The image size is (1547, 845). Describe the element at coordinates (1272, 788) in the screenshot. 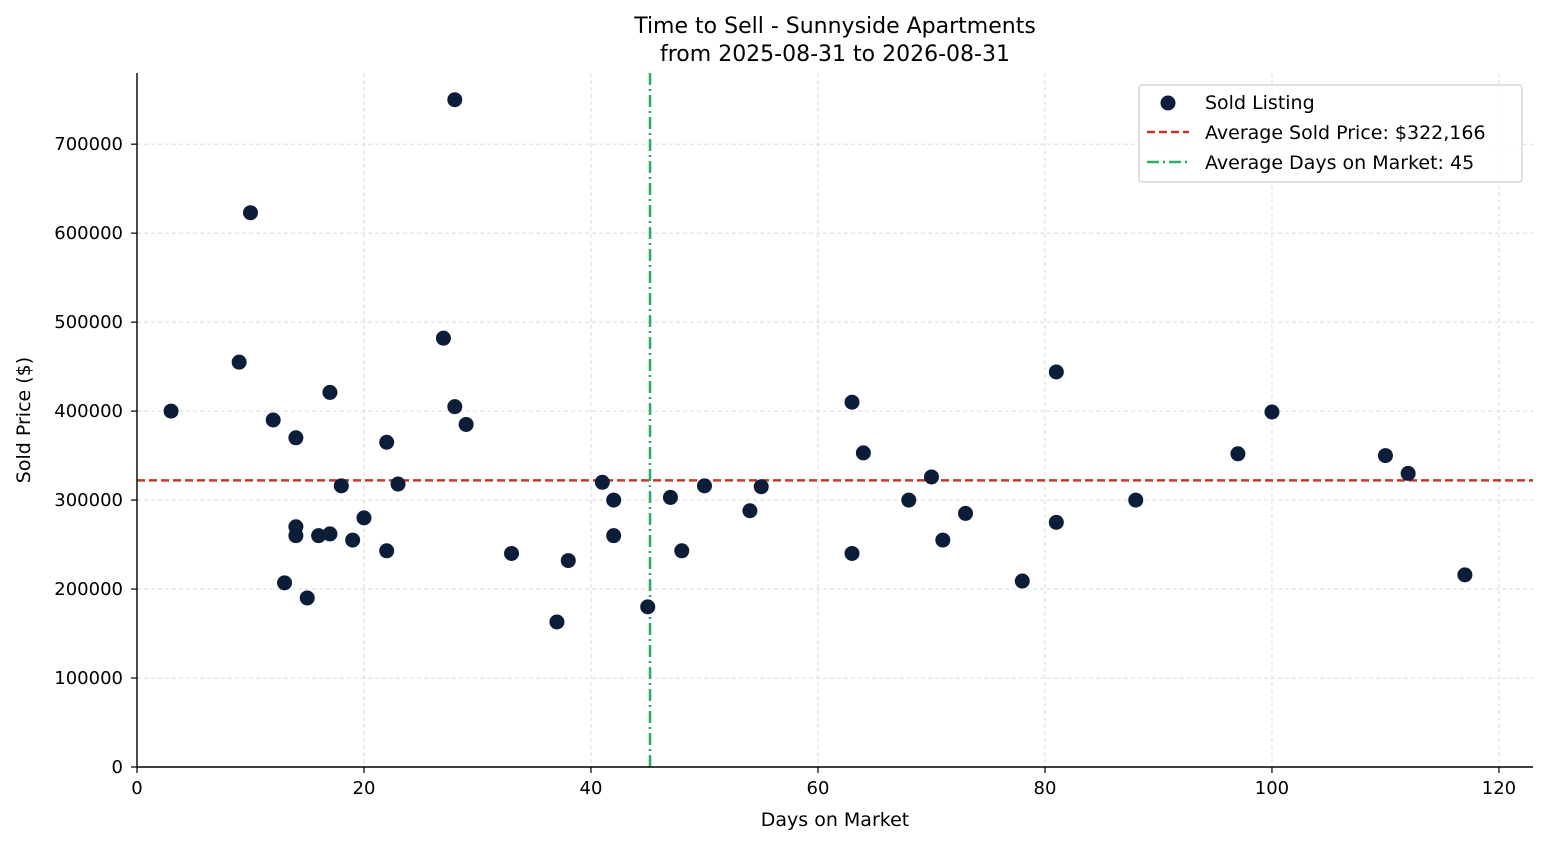

I see `x-tick-label: 100` at that location.